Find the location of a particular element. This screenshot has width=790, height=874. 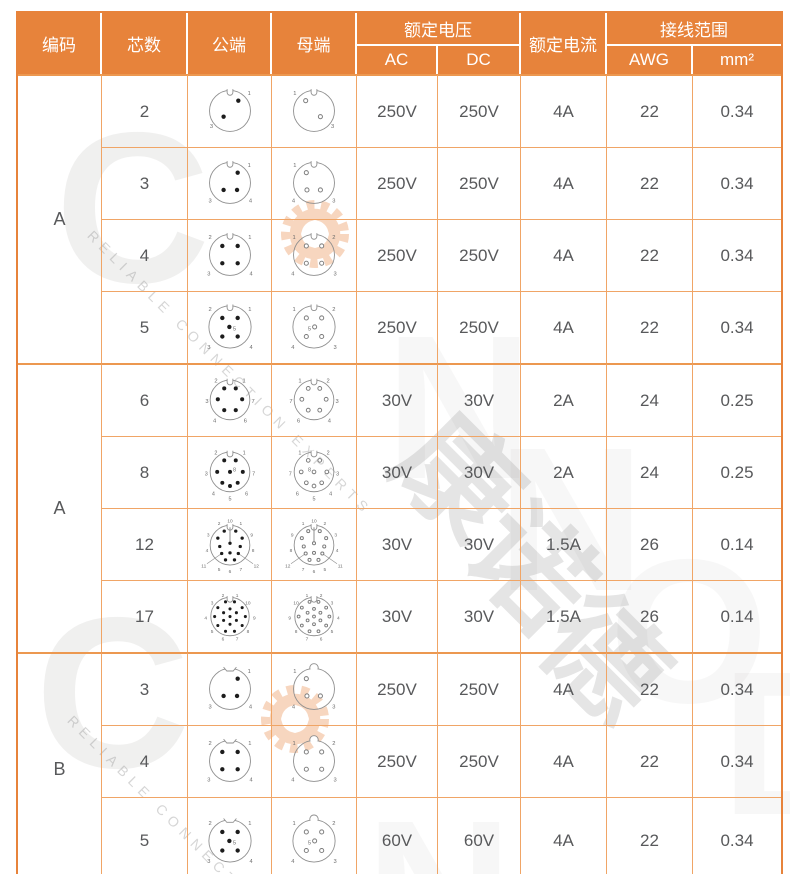

male-diagram-cell: 2 1 3 7 4 6 5 8 is located at coordinates (230, 472).